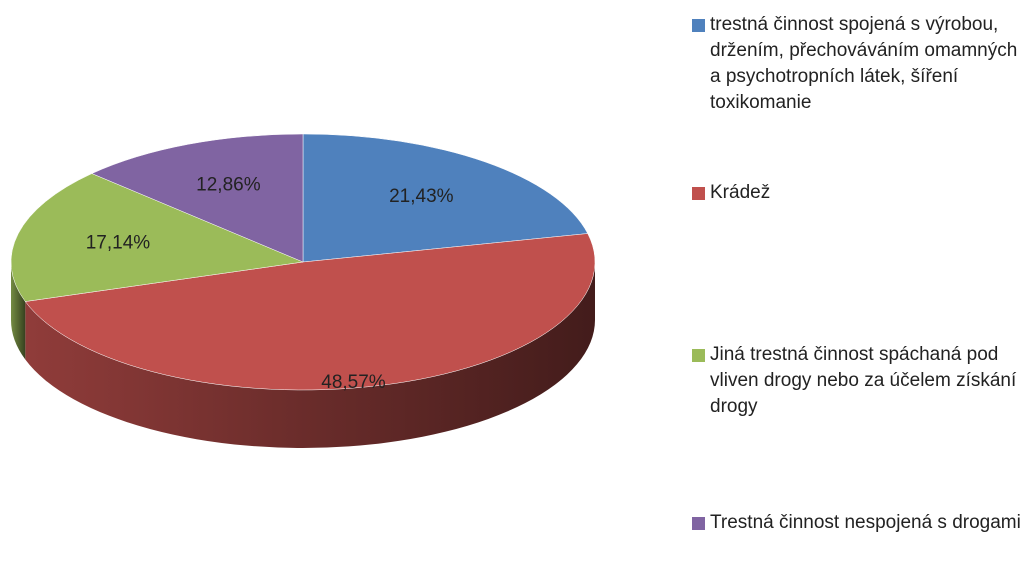  Describe the element at coordinates (857, 193) in the screenshot. I see `legend-entry: Krádež` at that location.